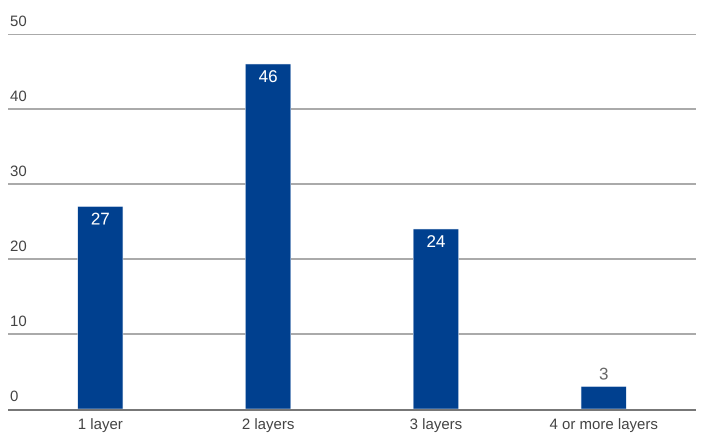 This screenshot has height=447, width=704. What do you see at coordinates (604, 424) in the screenshot?
I see `x-tick-label: 4 or more layers` at bounding box center [604, 424].